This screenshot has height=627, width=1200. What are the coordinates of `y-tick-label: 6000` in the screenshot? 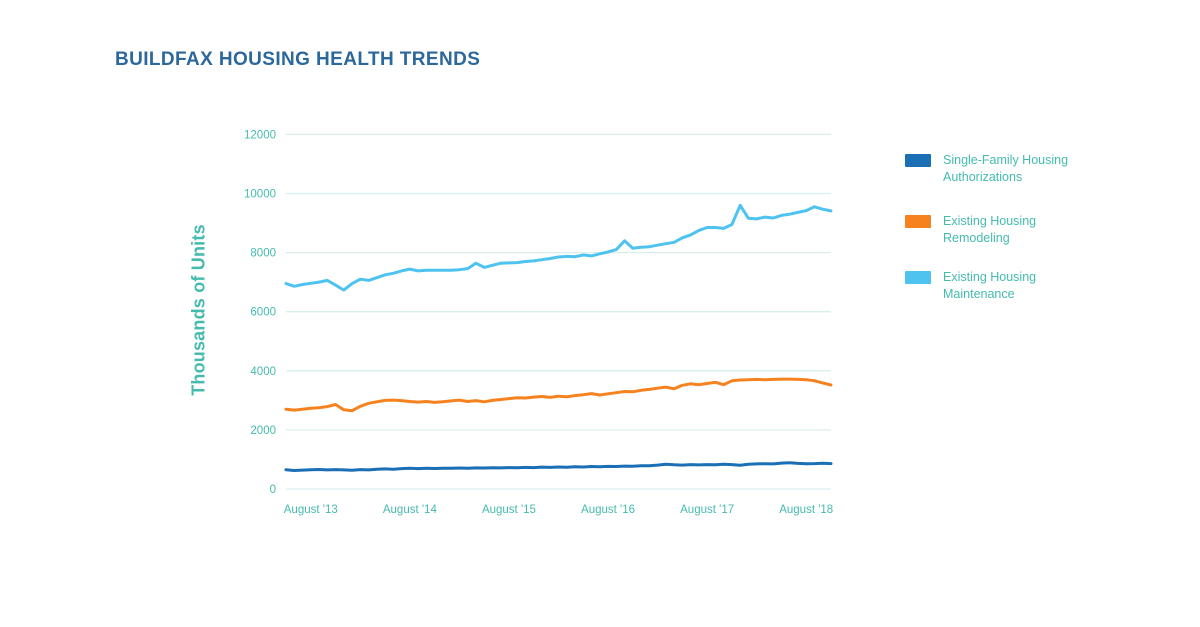 It's located at (263, 313).